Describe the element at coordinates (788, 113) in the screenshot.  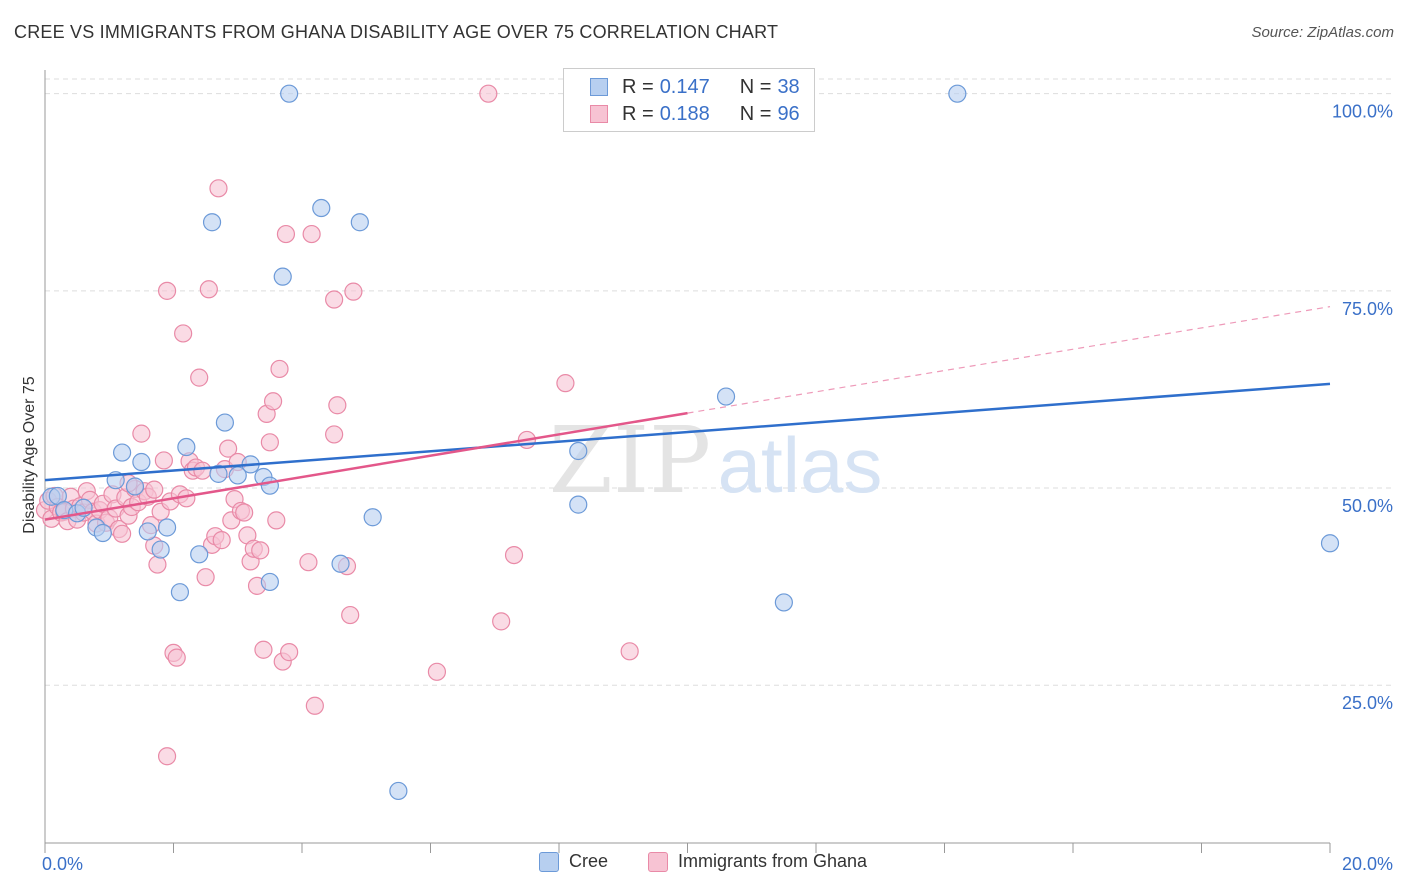
I see `n-value: 96` at that location.